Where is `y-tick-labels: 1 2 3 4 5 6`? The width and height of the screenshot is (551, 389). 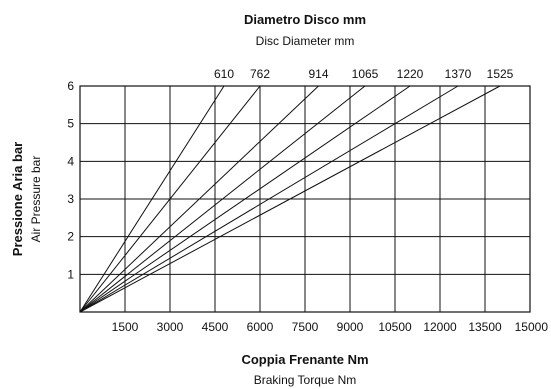
y-tick-labels: 1 2 3 4 5 6 is located at coordinates (70, 180).